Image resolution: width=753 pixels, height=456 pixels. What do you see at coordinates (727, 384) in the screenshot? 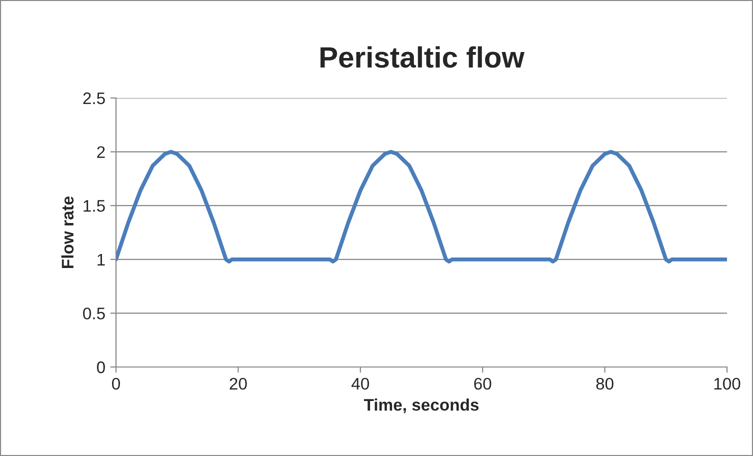
I see `x-tick-label: 100` at bounding box center [727, 384].